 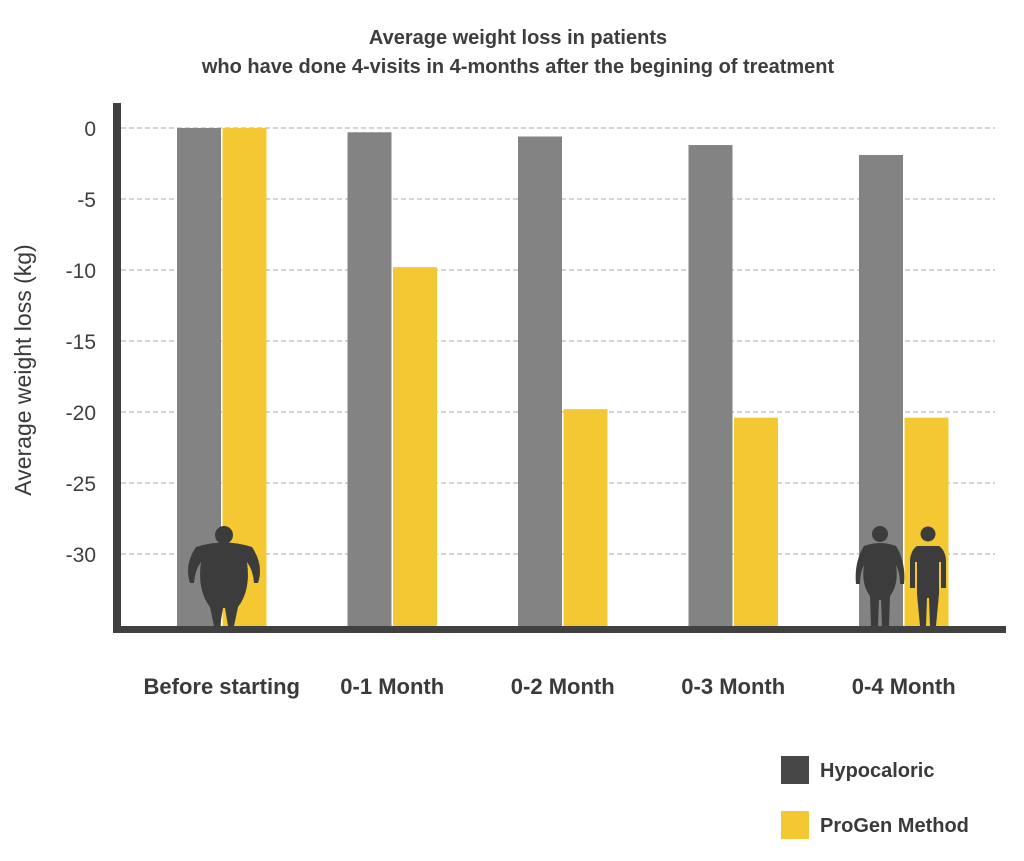 I want to click on slim-person-icon, so click(x=928, y=576).